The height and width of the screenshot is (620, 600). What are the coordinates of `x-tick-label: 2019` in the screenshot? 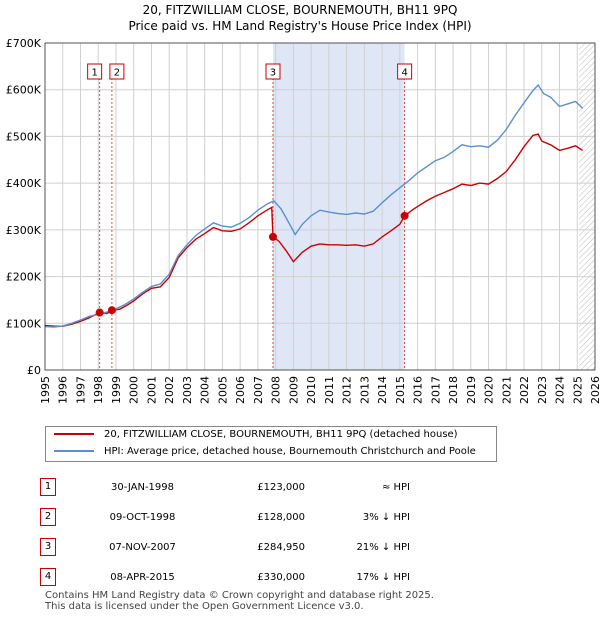 It's located at (471, 390).